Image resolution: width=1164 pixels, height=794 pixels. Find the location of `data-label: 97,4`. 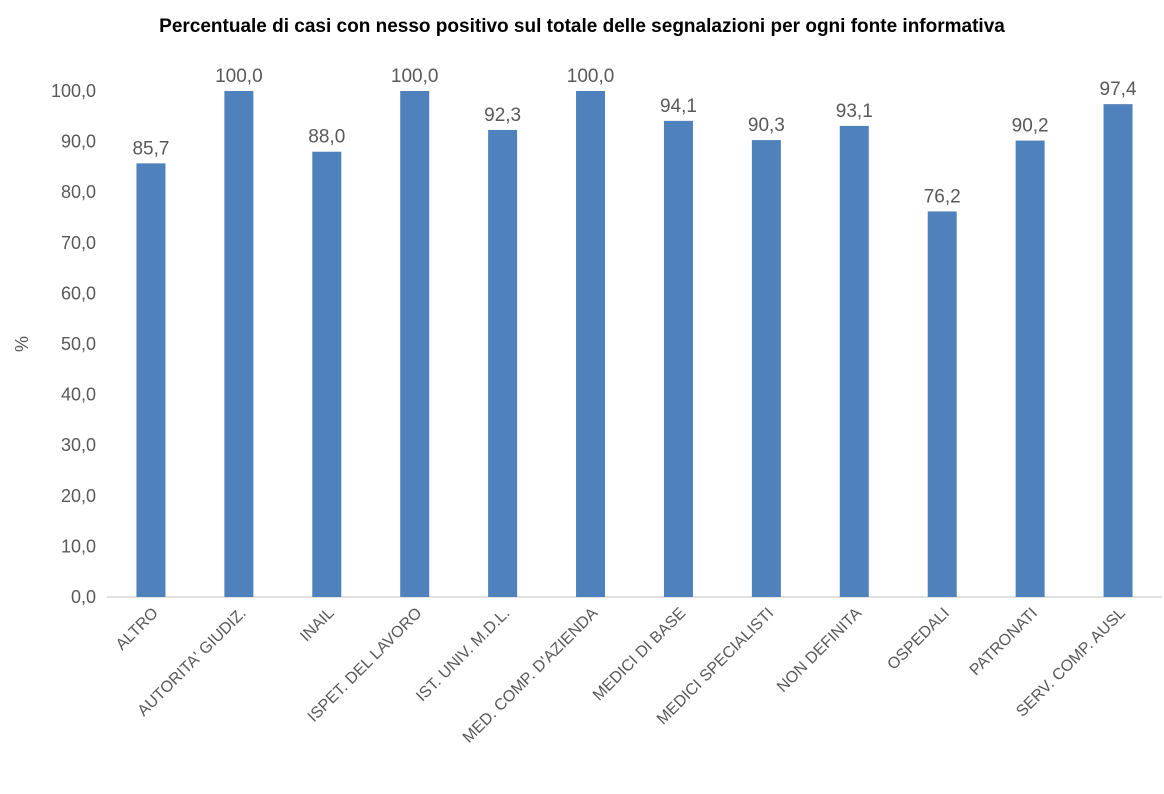

data-label: 97,4 is located at coordinates (1118, 89).